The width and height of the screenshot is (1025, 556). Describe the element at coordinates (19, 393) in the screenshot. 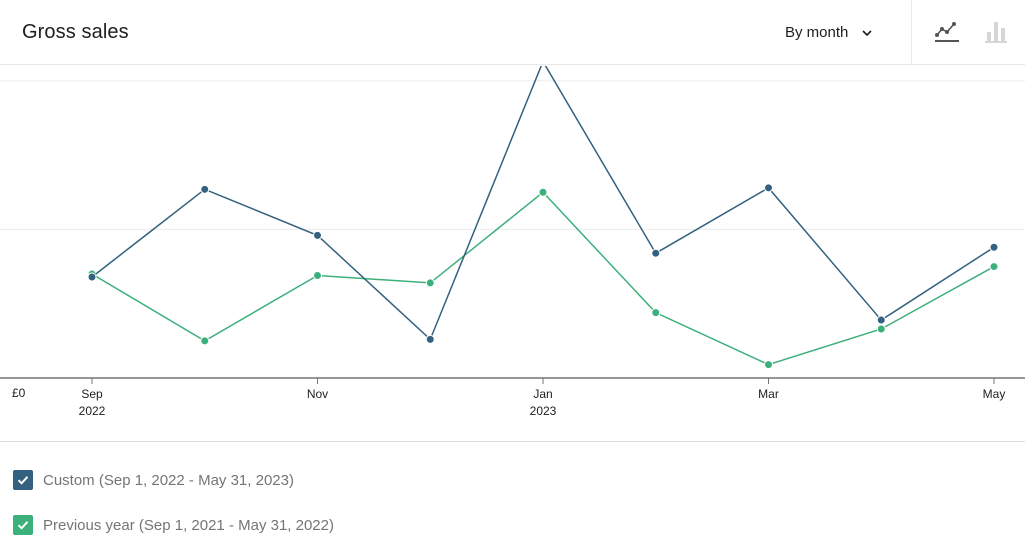

I see `y-tick-label: £0` at that location.